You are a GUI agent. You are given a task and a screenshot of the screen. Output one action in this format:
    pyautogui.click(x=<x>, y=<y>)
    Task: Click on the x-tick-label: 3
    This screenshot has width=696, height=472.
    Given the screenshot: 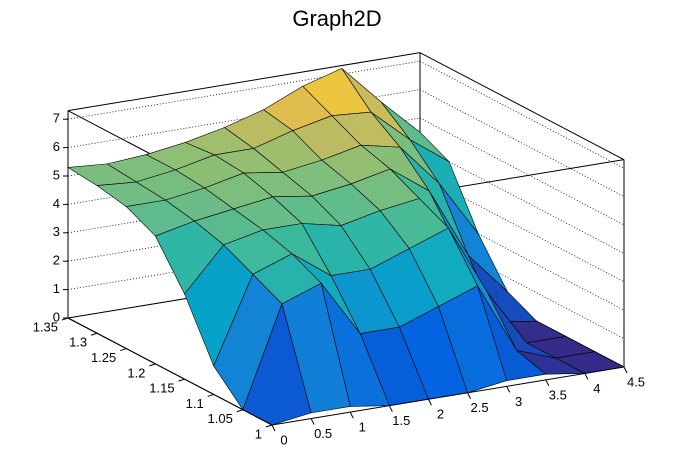 What is the action you would take?
    pyautogui.click(x=518, y=401)
    